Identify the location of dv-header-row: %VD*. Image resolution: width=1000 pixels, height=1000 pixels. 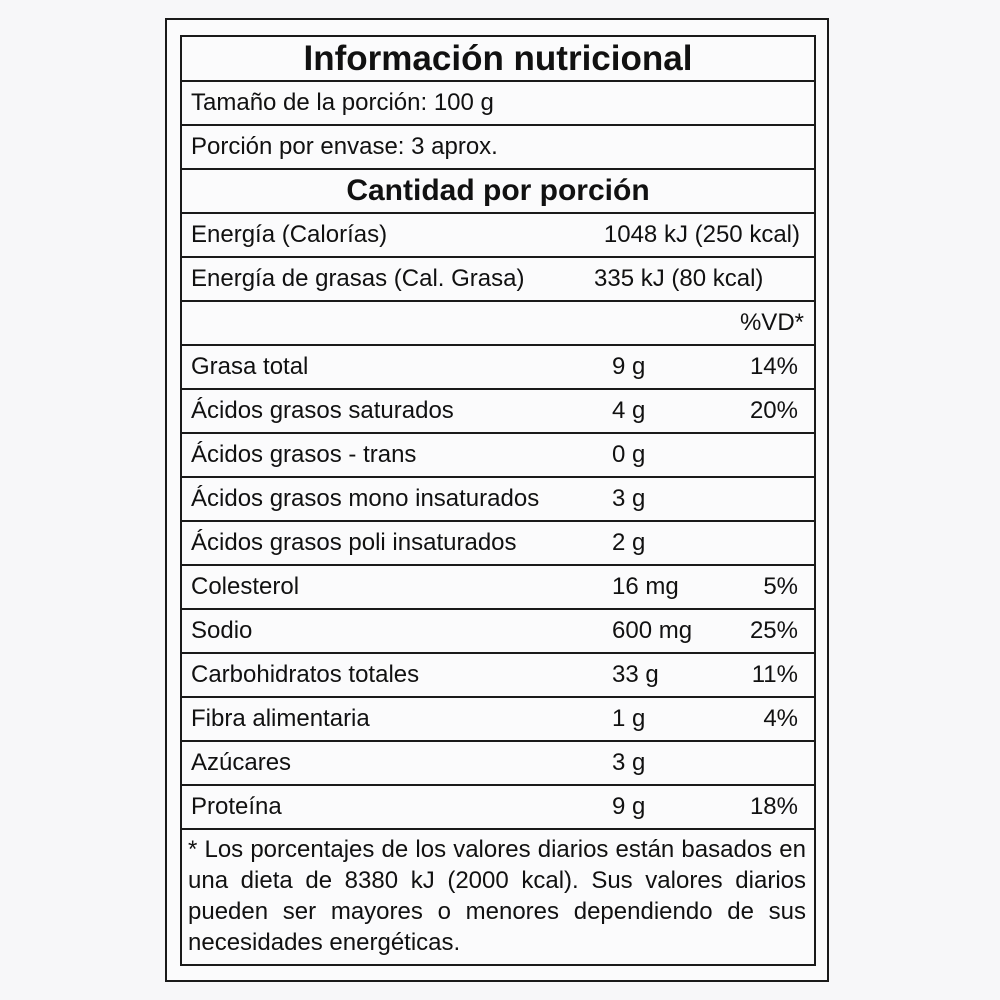
(498, 324).